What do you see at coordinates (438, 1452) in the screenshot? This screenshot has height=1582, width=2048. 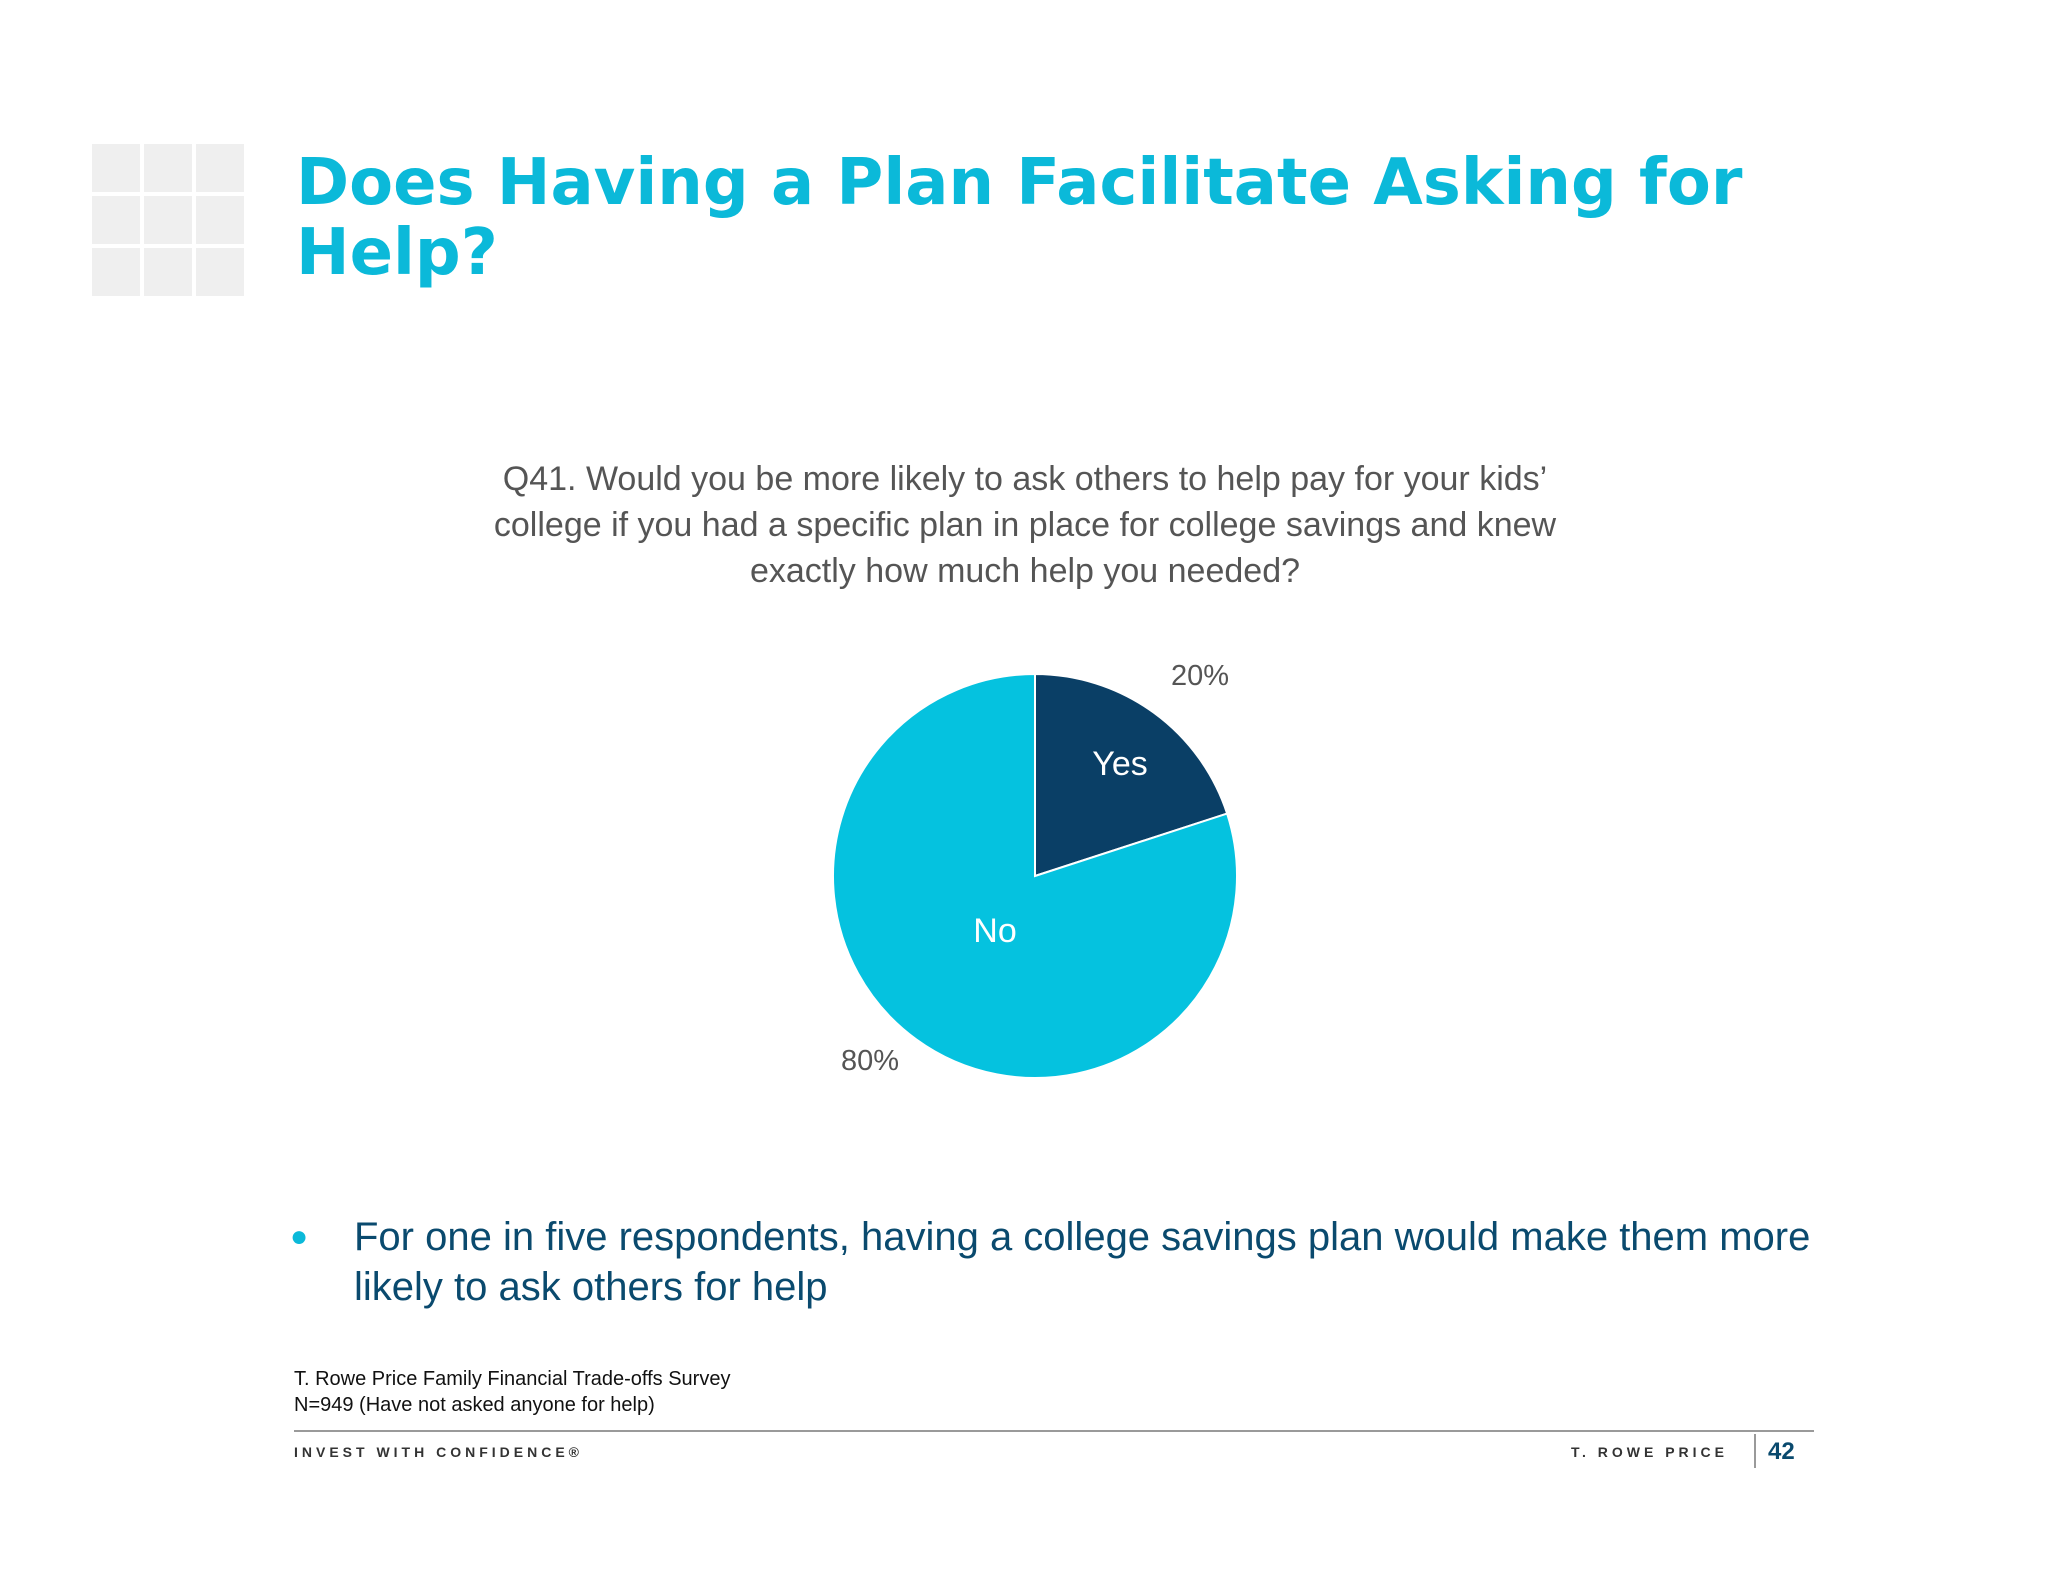 I see `footer-tagline: INVEST WITH CONFIDENCE®` at bounding box center [438, 1452].